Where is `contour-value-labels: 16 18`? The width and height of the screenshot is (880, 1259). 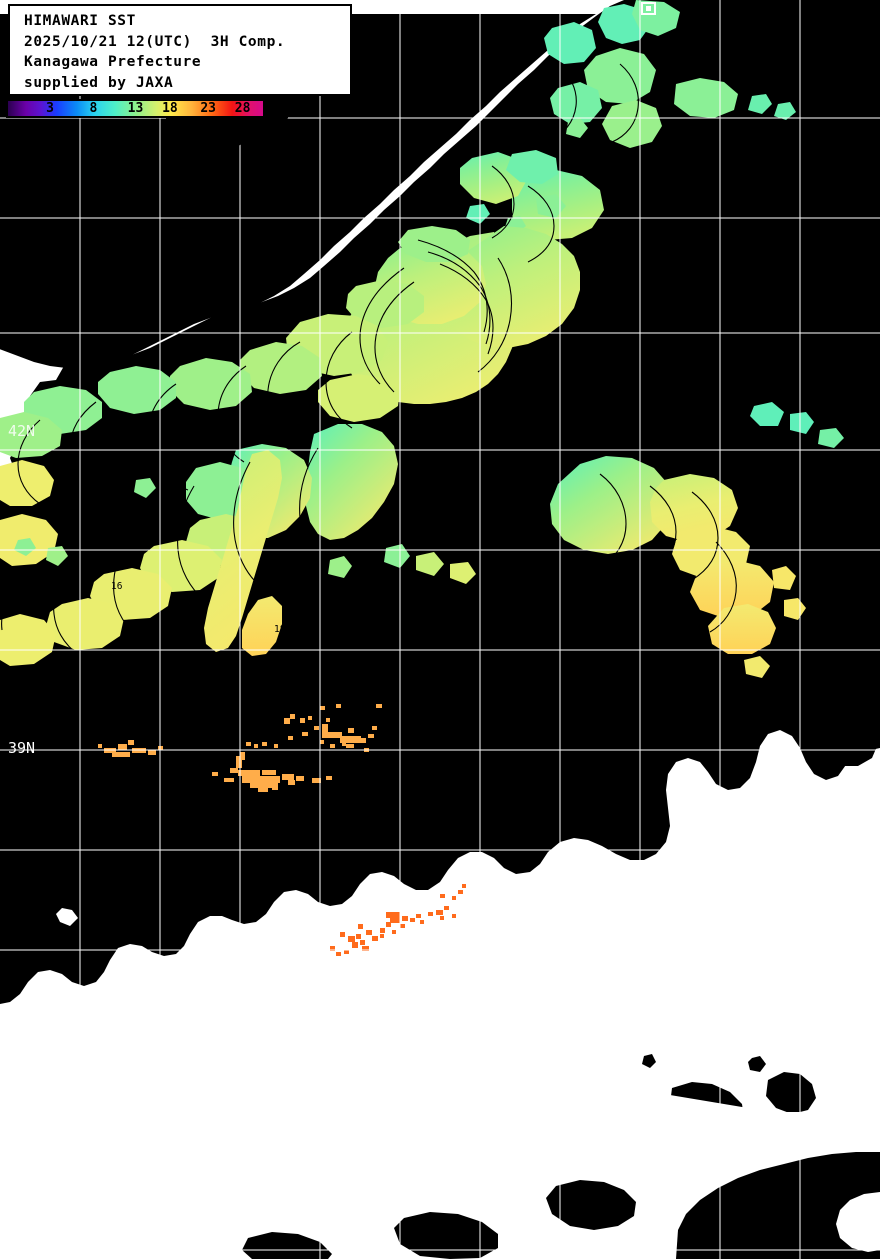 contour-value-labels: 16 18 is located at coordinates (198, 608).